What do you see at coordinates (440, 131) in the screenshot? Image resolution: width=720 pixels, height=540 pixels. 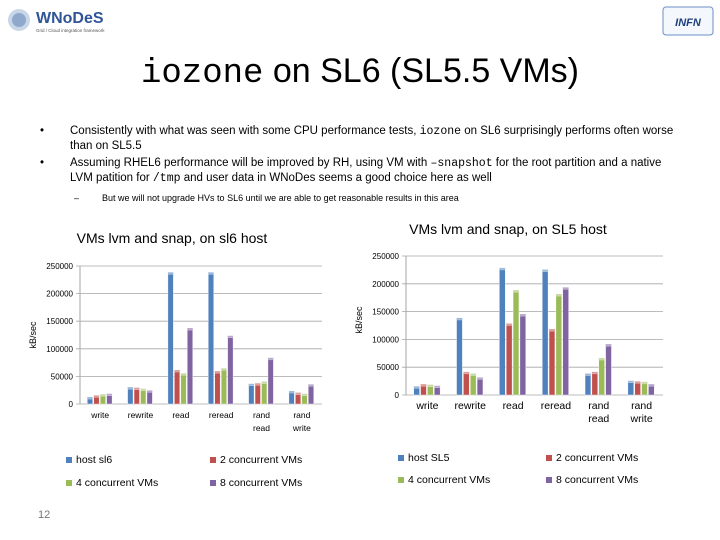 I see `bullet1-code: iozone` at bounding box center [440, 131].